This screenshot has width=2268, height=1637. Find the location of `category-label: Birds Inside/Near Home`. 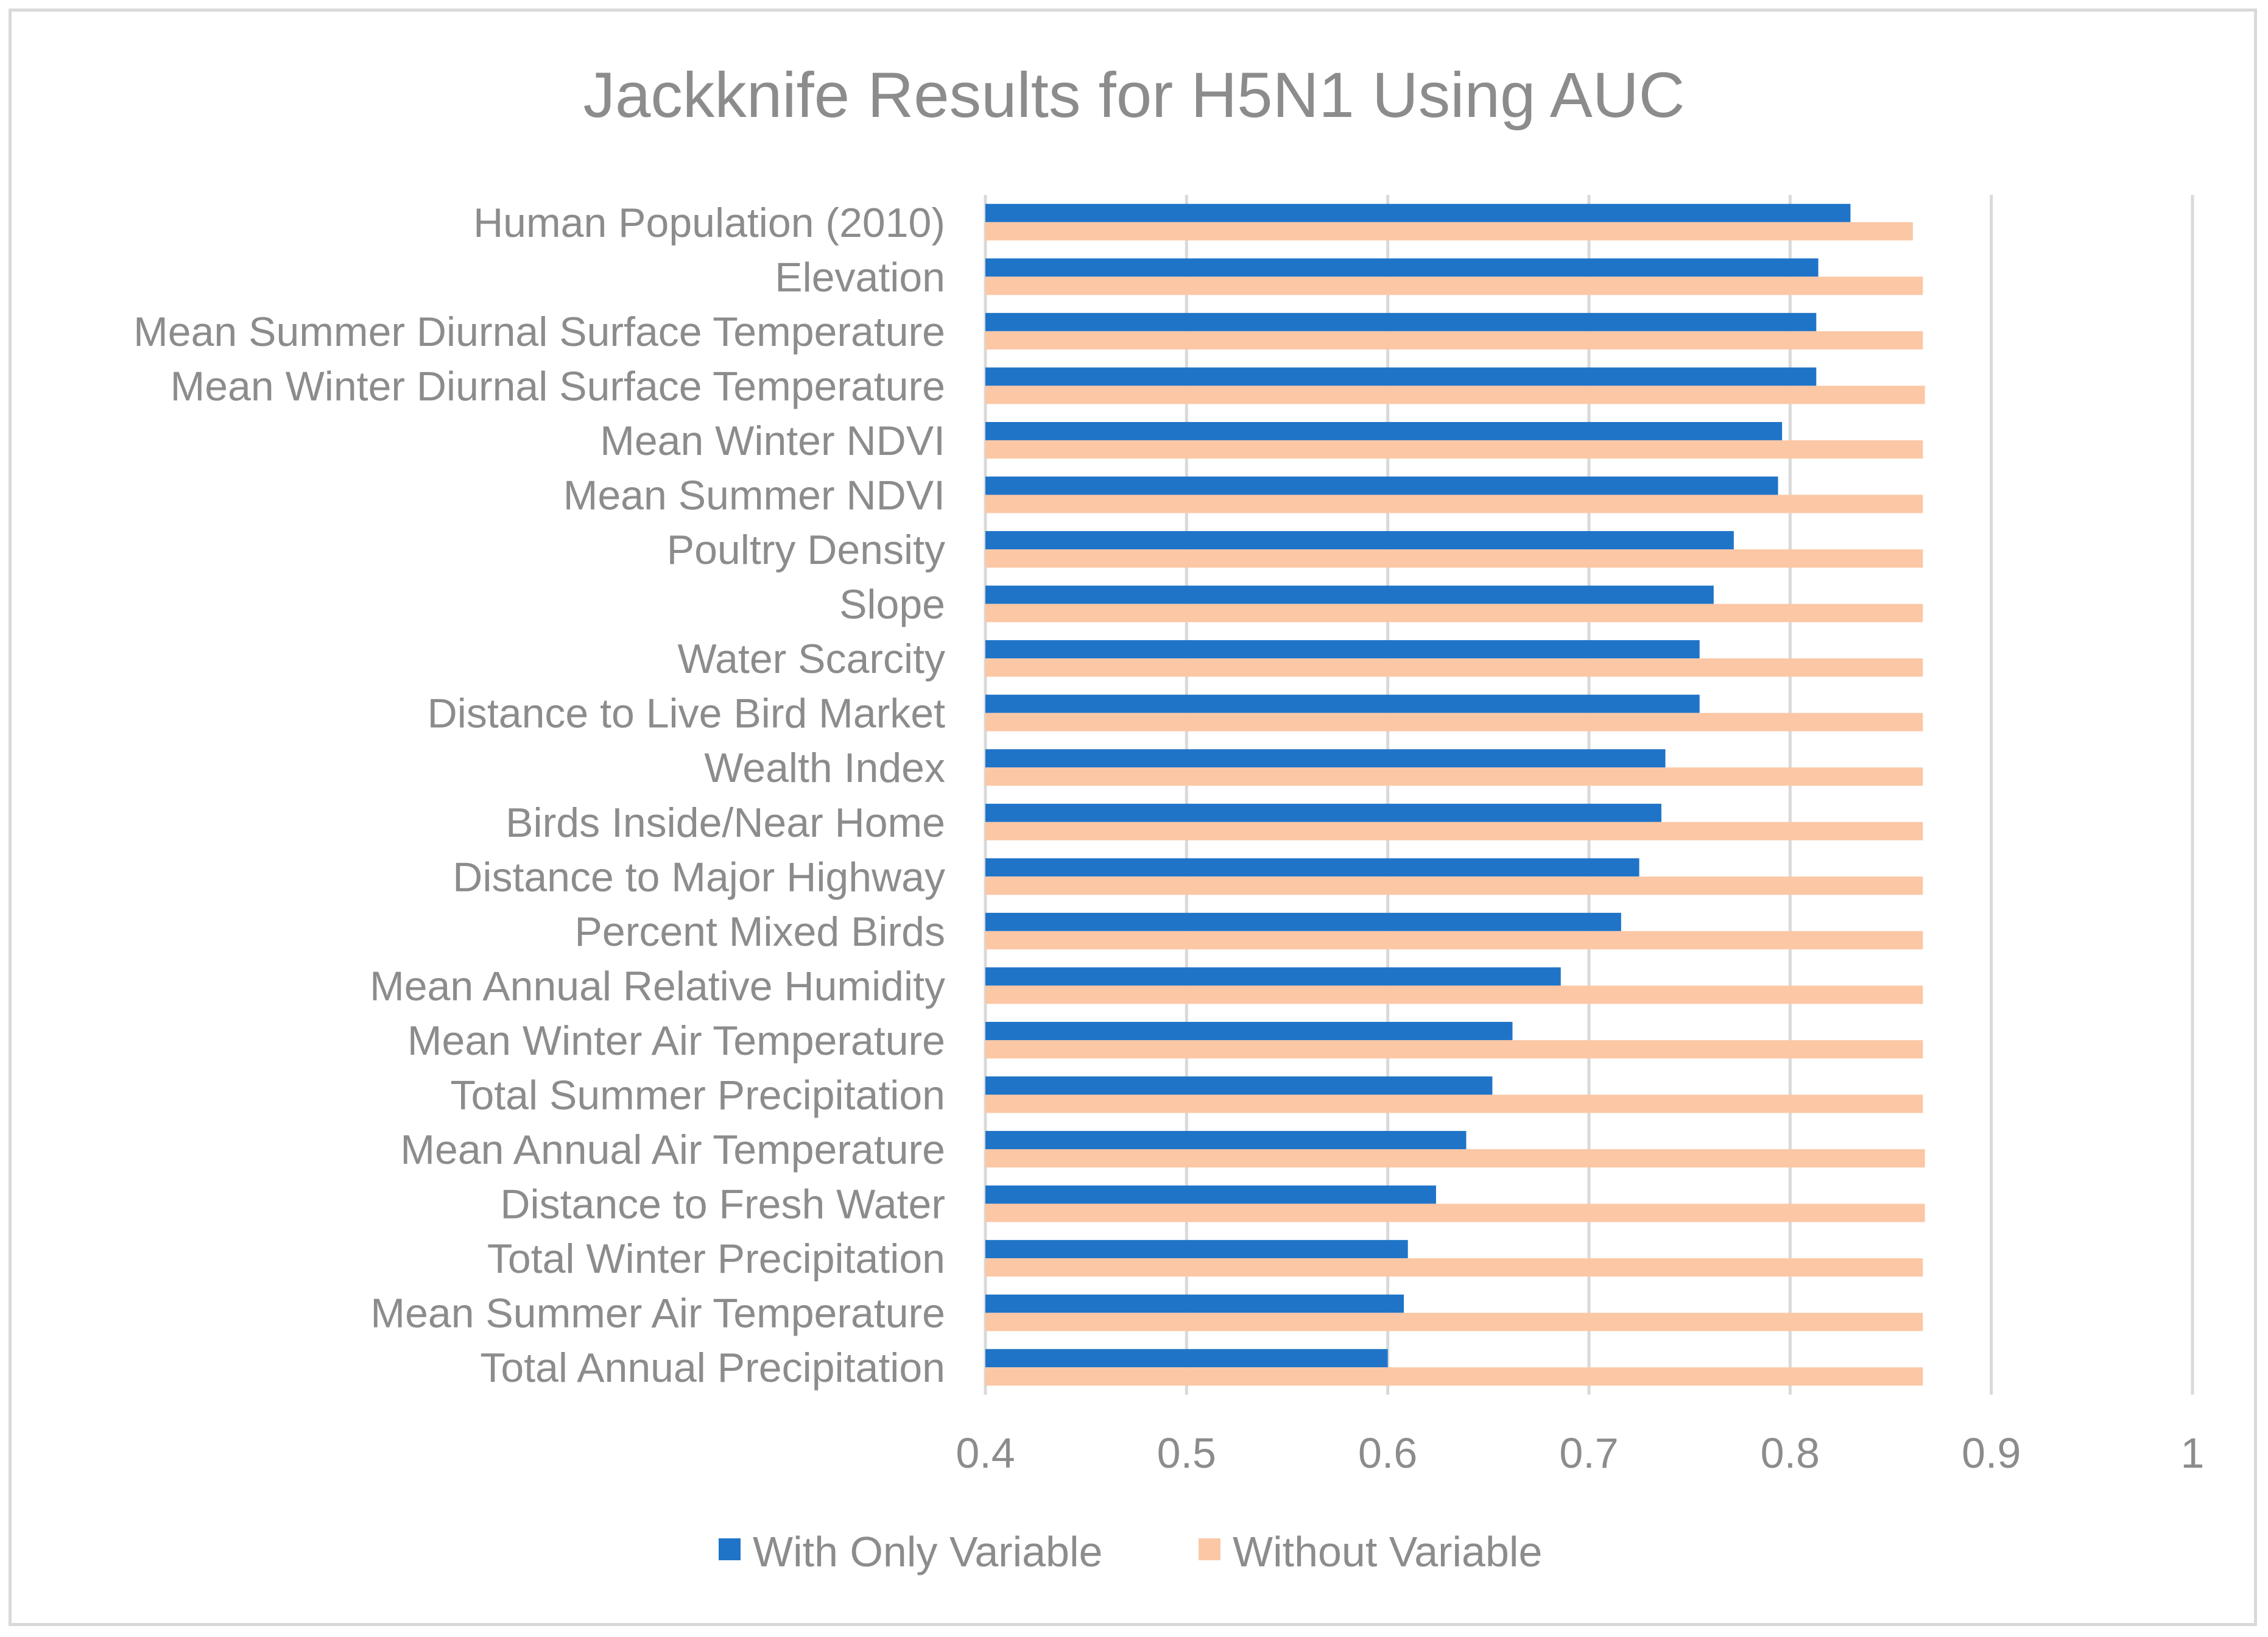

category-label: Birds Inside/Near Home is located at coordinates (725, 823).